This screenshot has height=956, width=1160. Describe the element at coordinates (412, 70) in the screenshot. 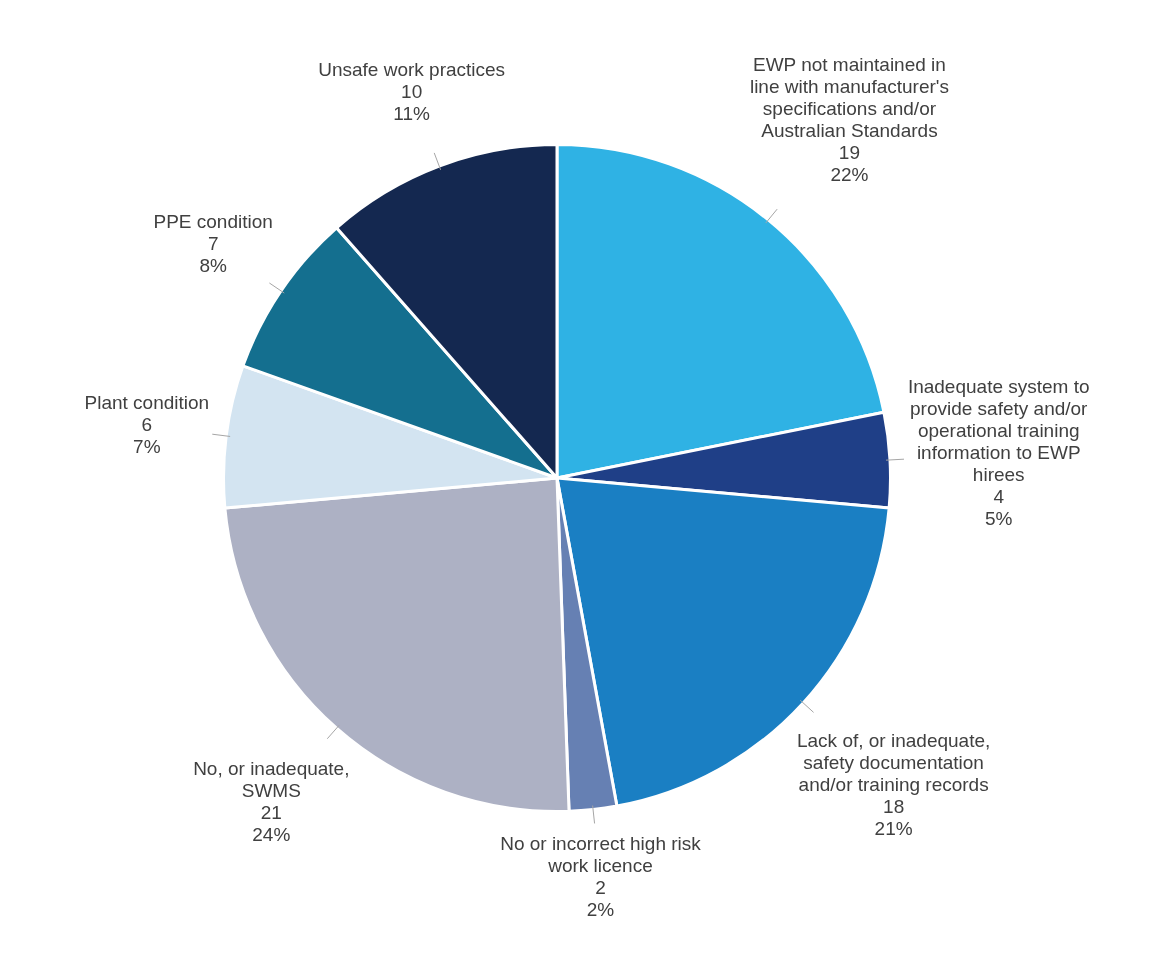

I see `slice-label: Unsafe work practices` at that location.